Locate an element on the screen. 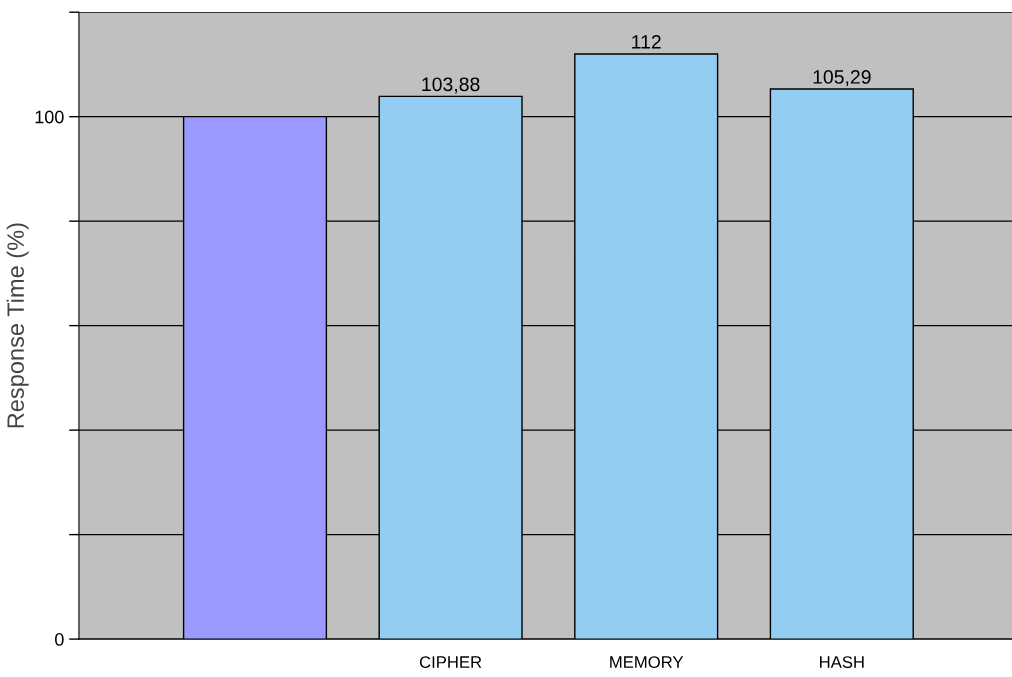 Image resolution: width=1012 pixels, height=677 pixels. data-label: 112 is located at coordinates (646, 41).